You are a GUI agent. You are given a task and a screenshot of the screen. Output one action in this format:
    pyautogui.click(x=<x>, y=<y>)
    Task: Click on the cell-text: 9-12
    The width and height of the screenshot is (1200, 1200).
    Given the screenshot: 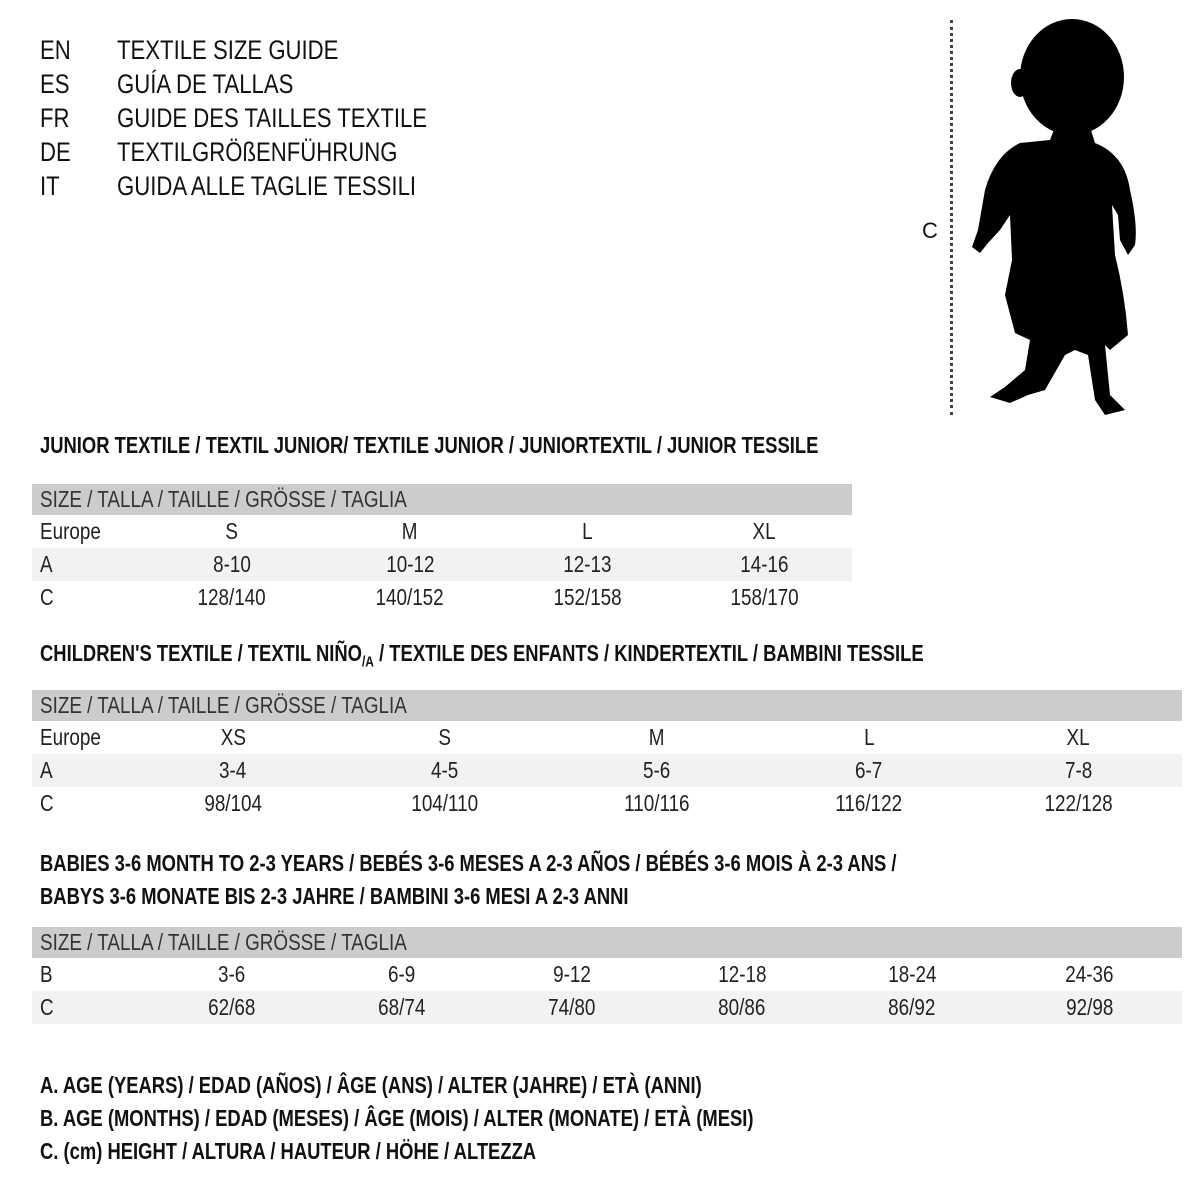 What is the action you would take?
    pyautogui.click(x=572, y=974)
    